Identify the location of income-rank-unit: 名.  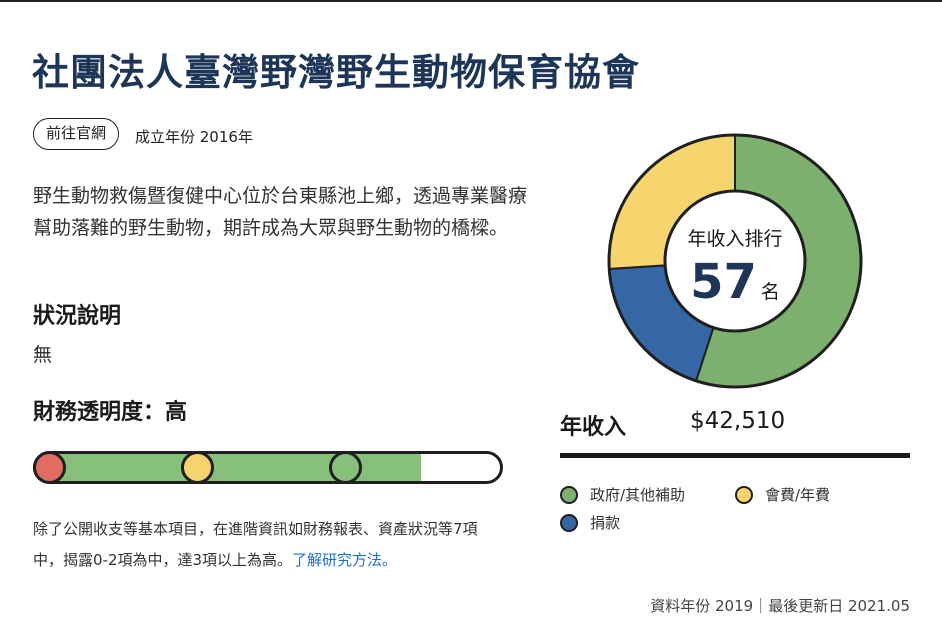
(770, 292).